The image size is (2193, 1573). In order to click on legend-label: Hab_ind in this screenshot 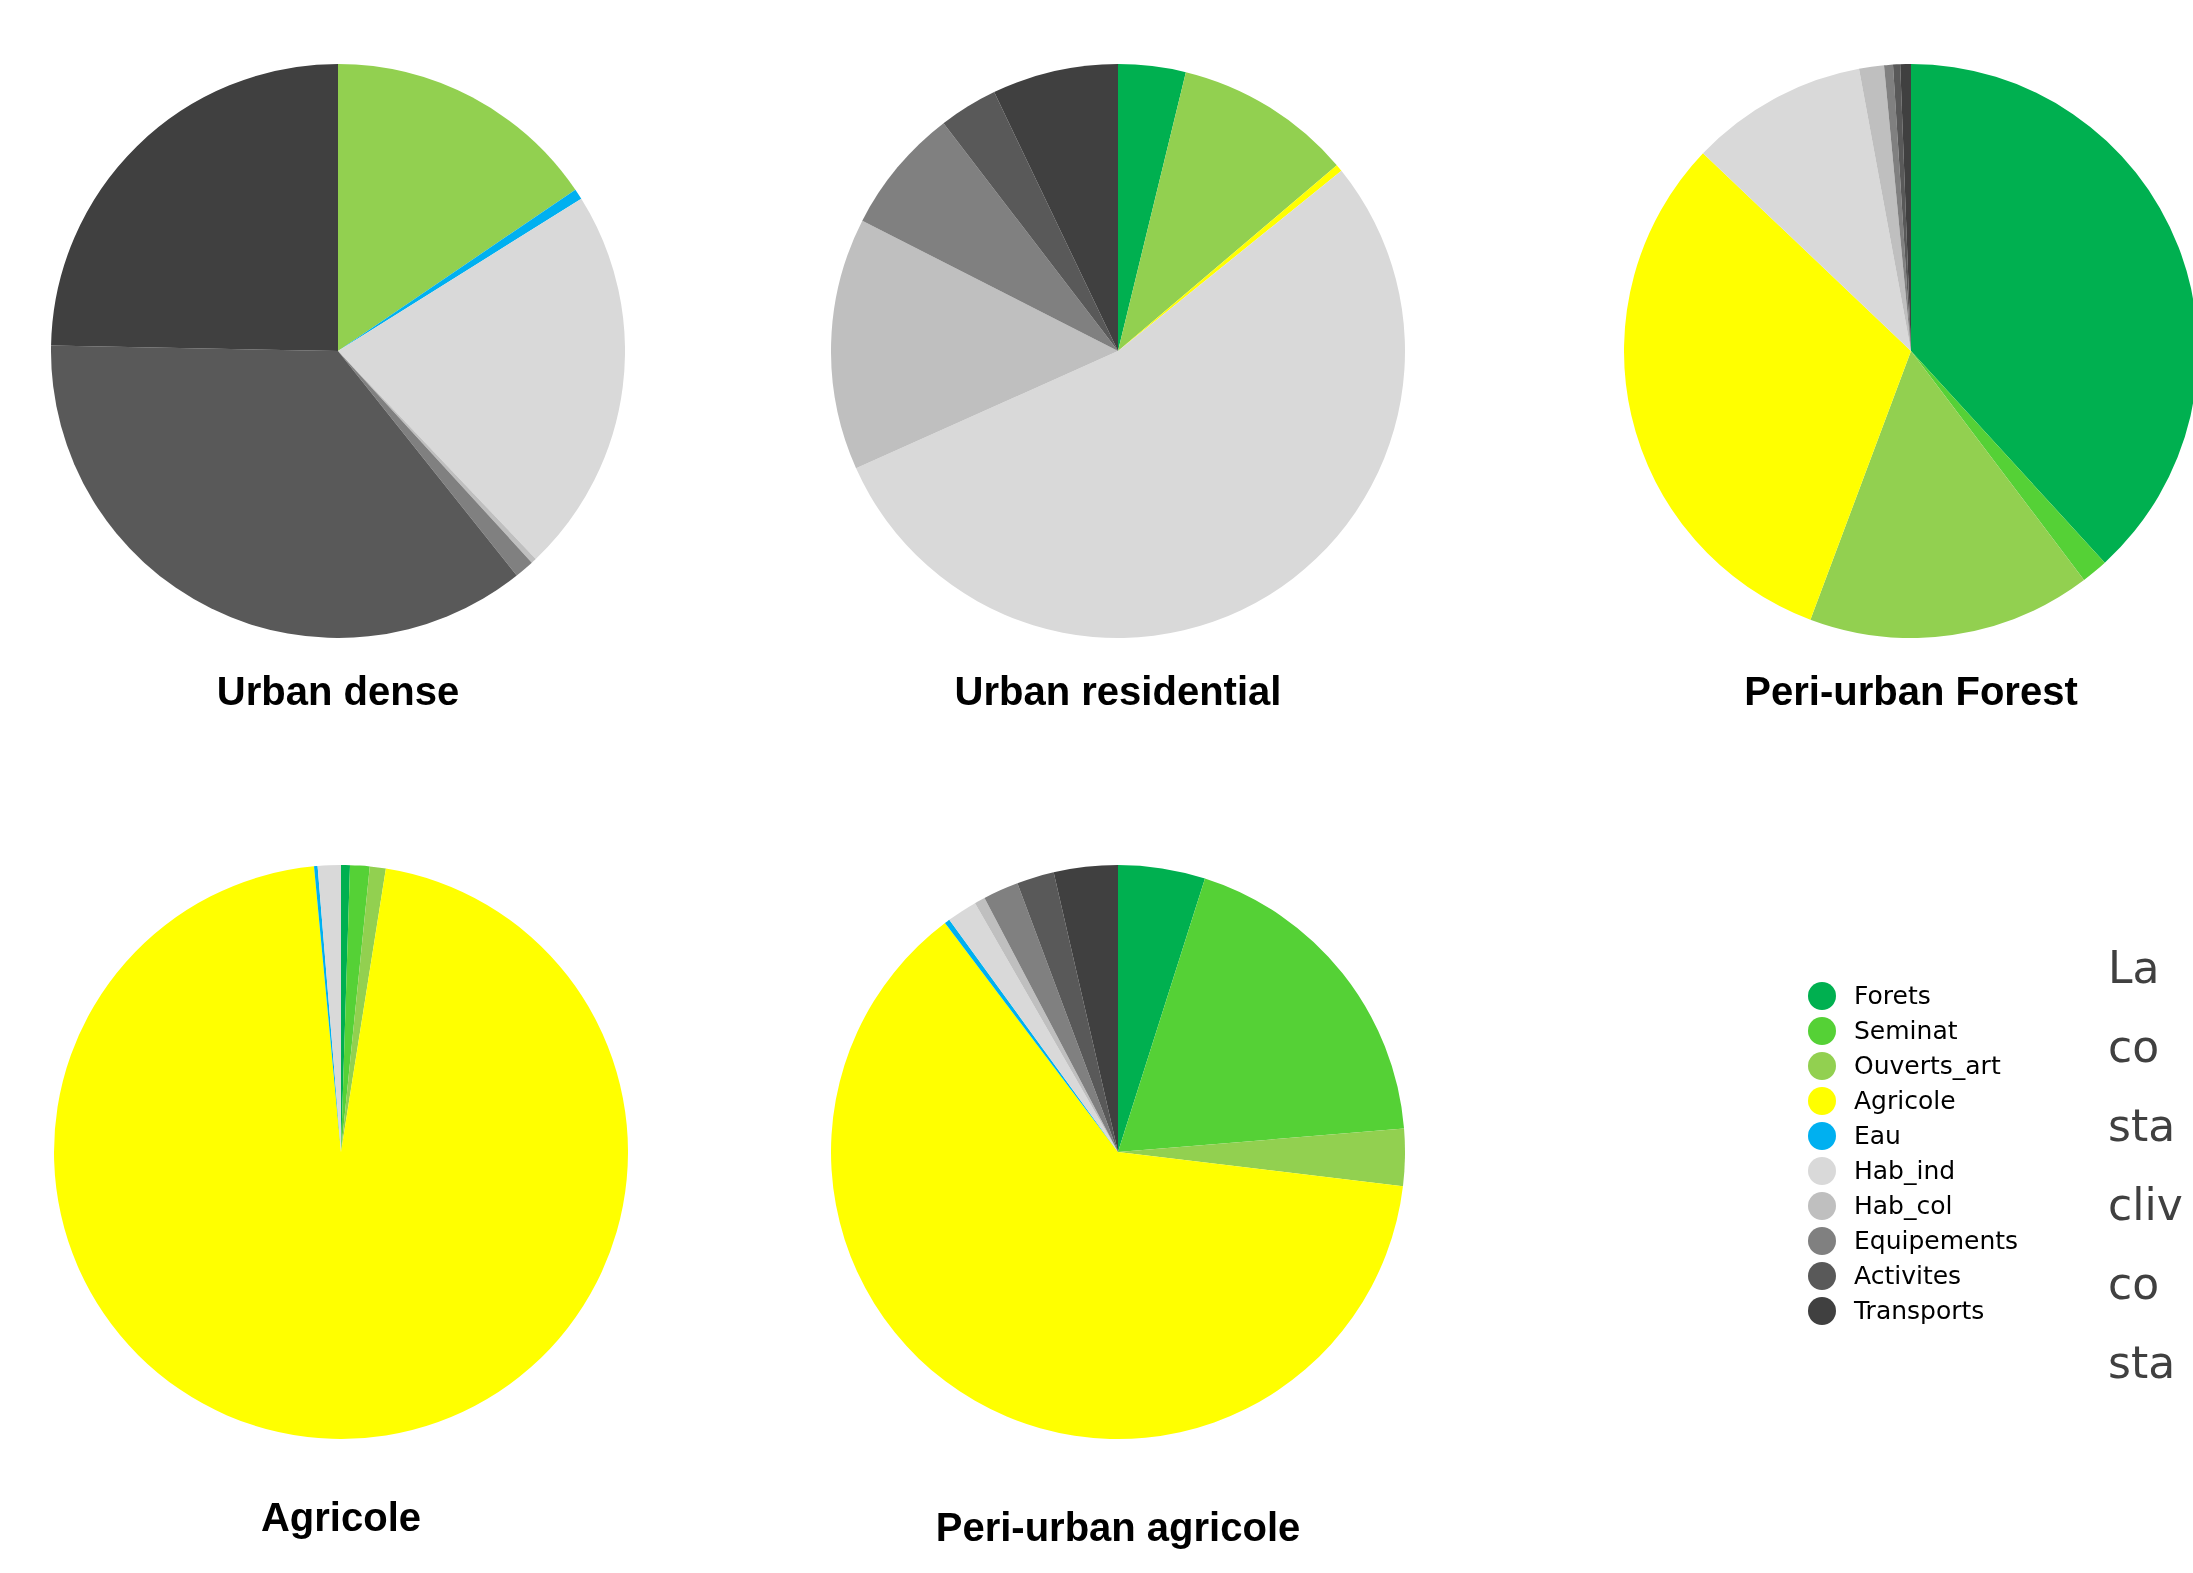, I will do `click(1905, 1170)`.